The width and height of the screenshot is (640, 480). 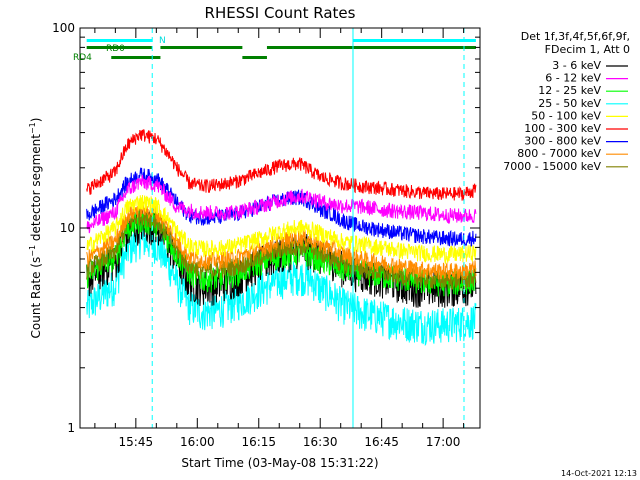 What do you see at coordinates (552, 166) in the screenshot?
I see `legend-label: 7000 - 15000 keV` at bounding box center [552, 166].